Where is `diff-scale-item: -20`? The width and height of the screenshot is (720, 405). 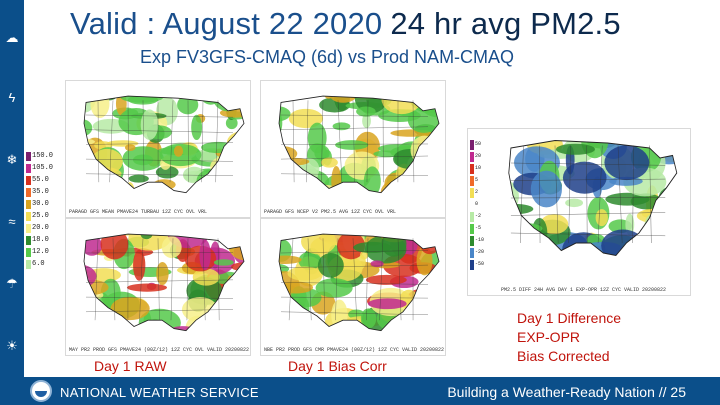
diff-scale-item: -20 is located at coordinates (477, 253).